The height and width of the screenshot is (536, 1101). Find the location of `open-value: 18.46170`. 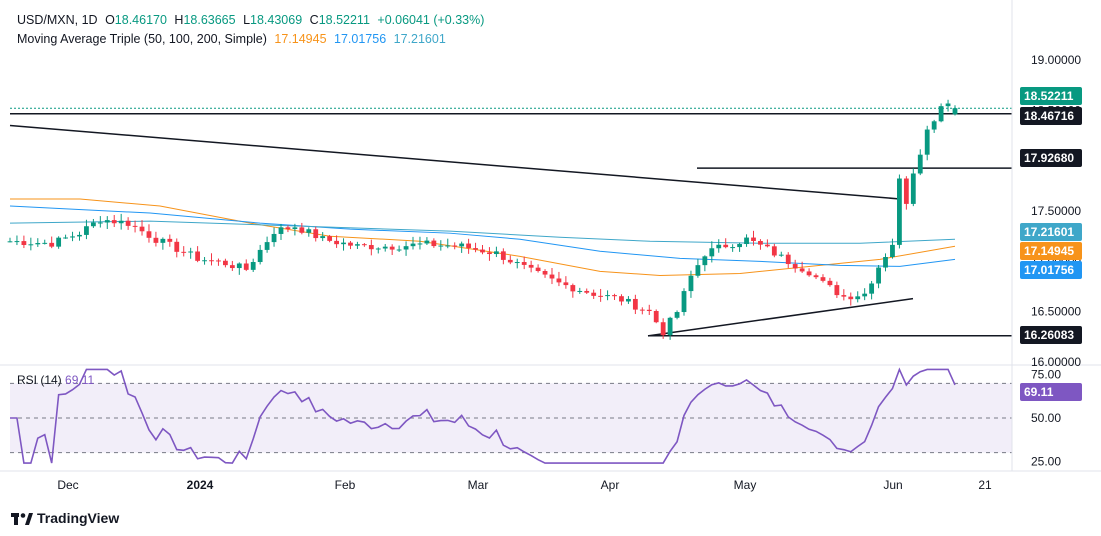

open-value: 18.46170 is located at coordinates (140, 20).